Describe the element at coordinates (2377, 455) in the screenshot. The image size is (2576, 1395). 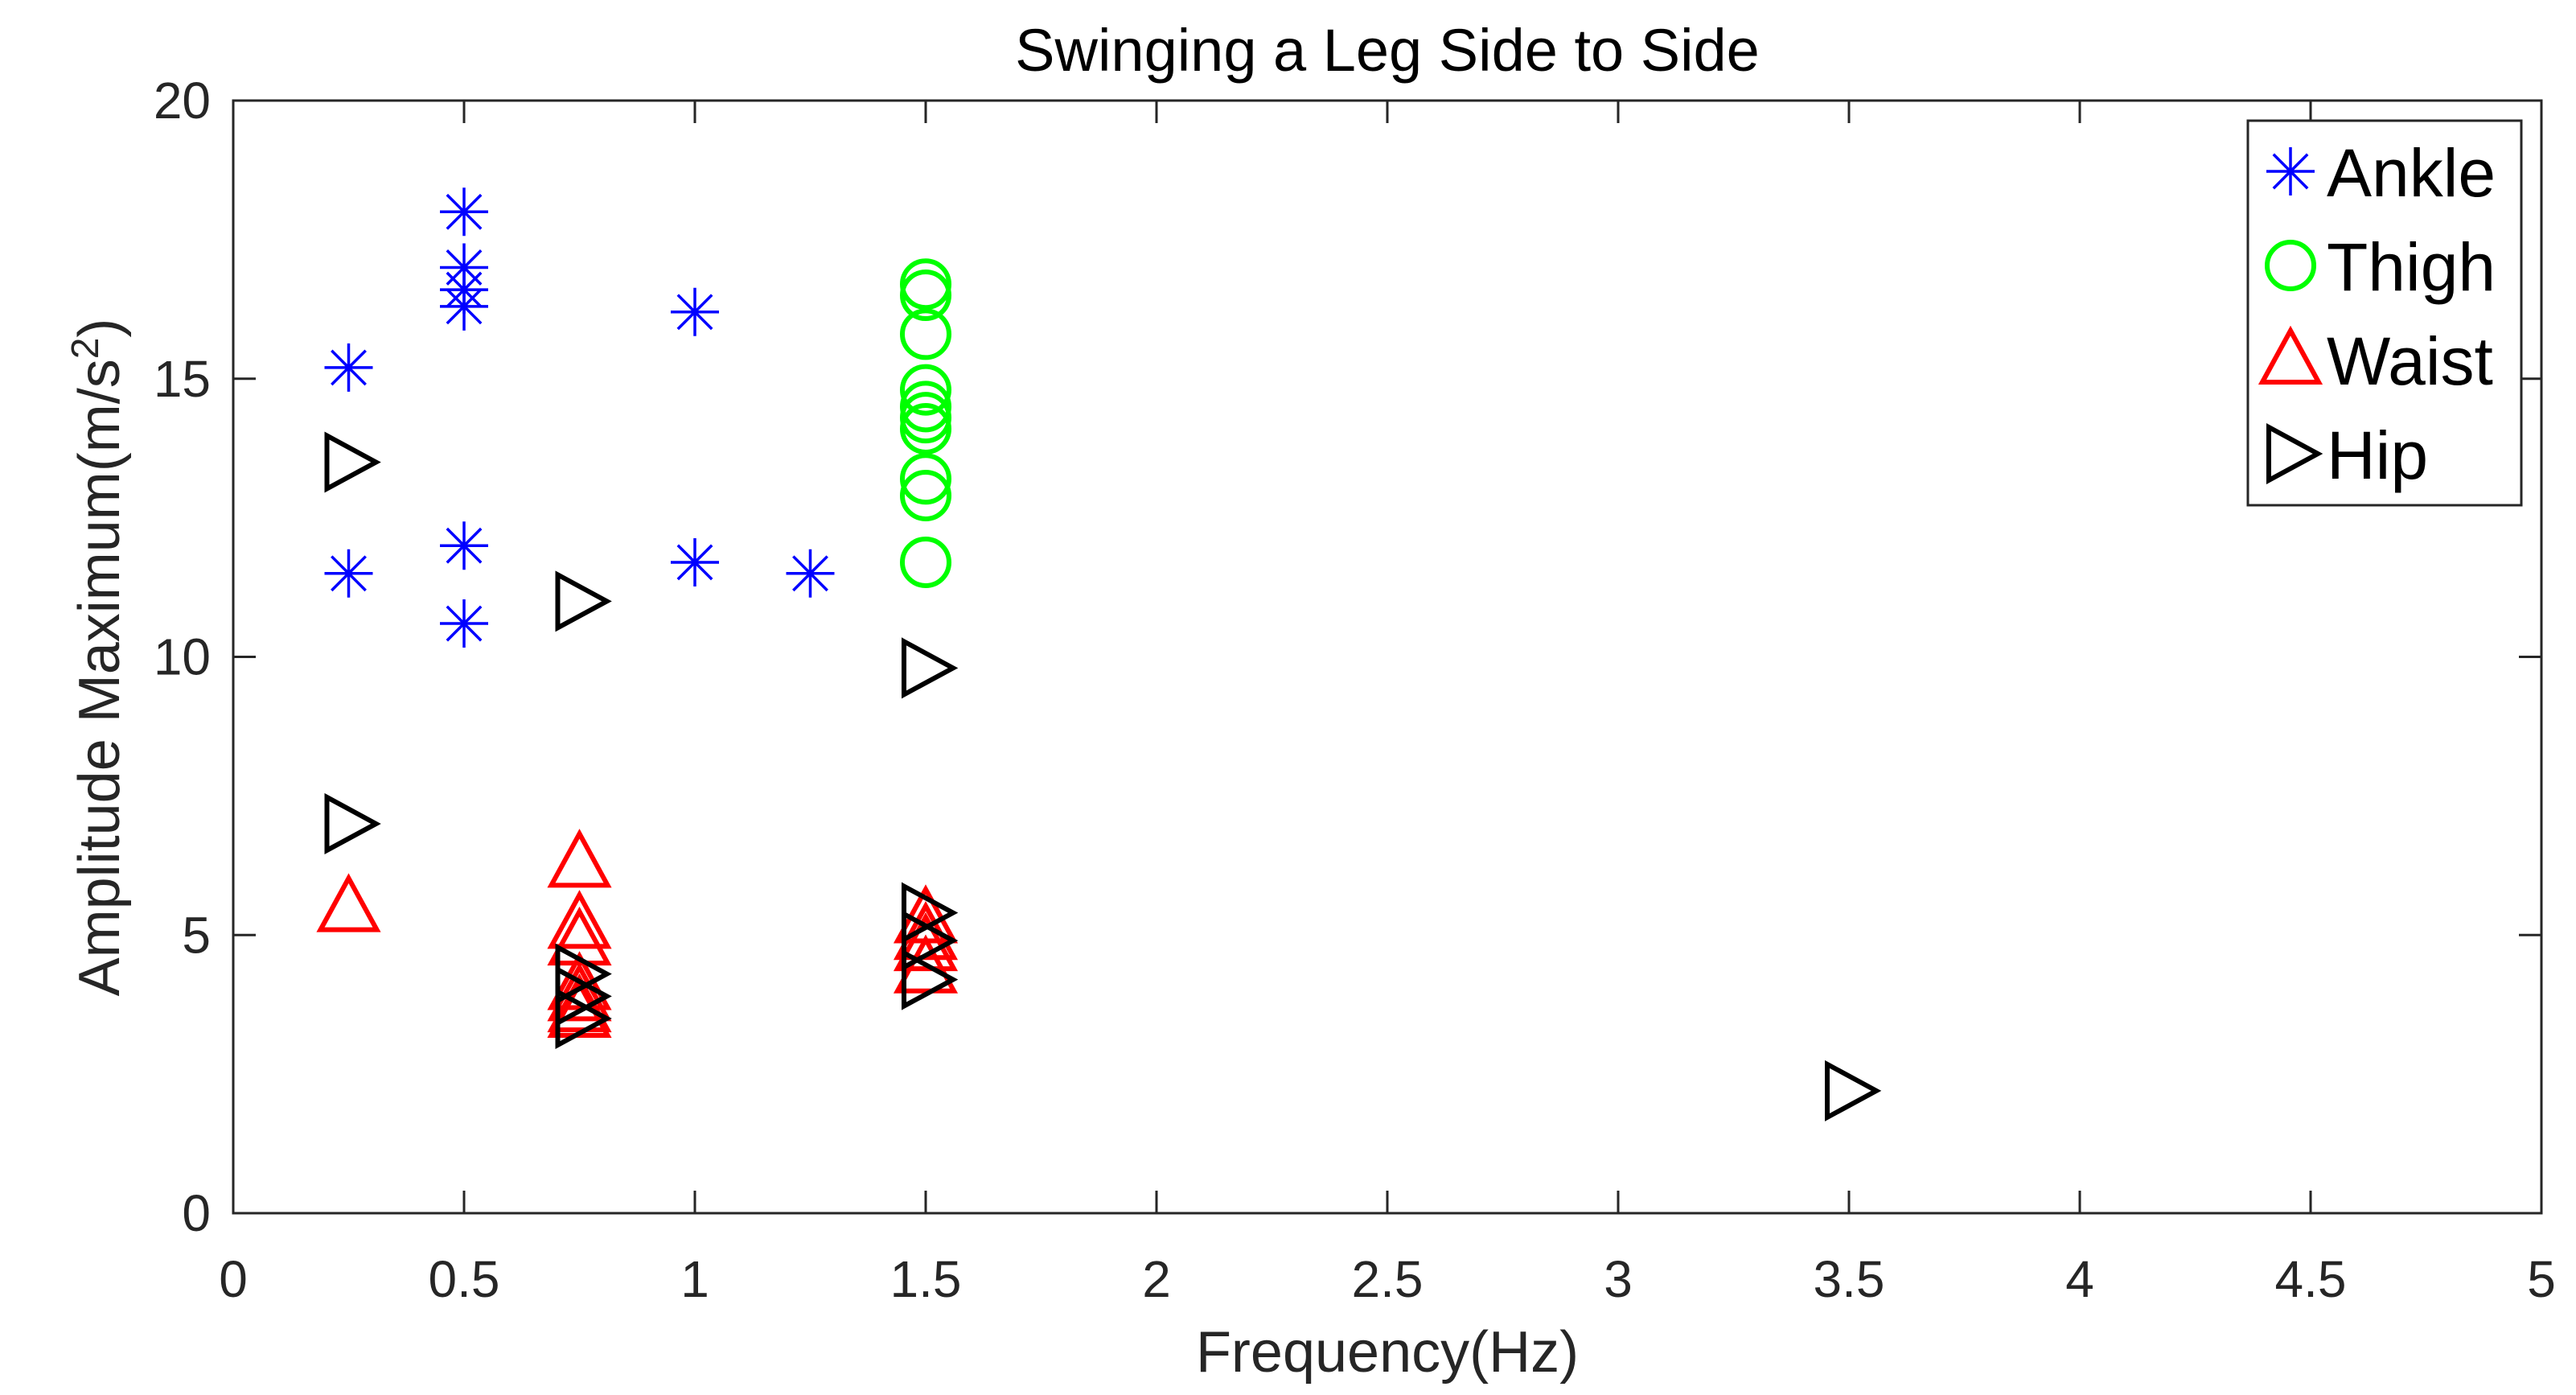
I see `legend-label: Hip` at that location.